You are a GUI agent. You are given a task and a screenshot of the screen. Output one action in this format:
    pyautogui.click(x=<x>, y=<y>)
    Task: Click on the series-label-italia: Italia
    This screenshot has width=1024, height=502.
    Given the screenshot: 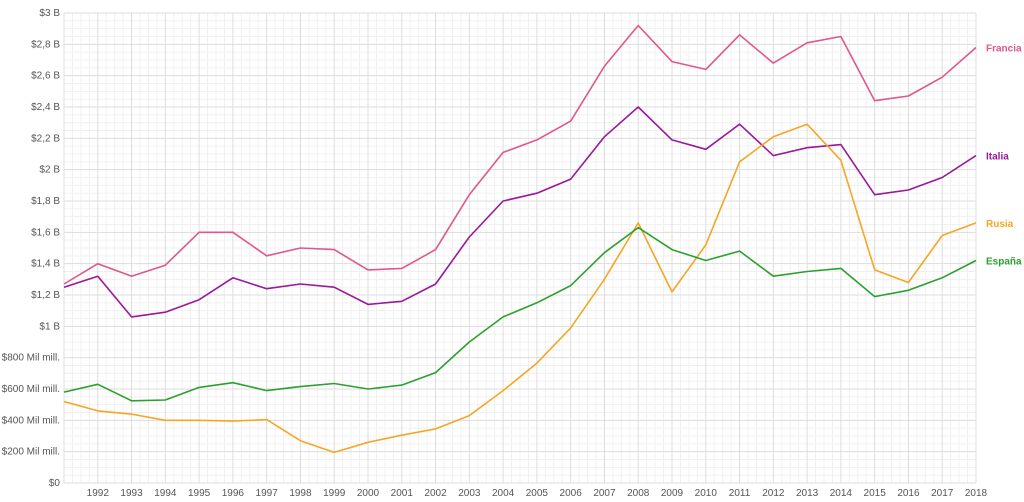 What is the action you would take?
    pyautogui.click(x=997, y=157)
    